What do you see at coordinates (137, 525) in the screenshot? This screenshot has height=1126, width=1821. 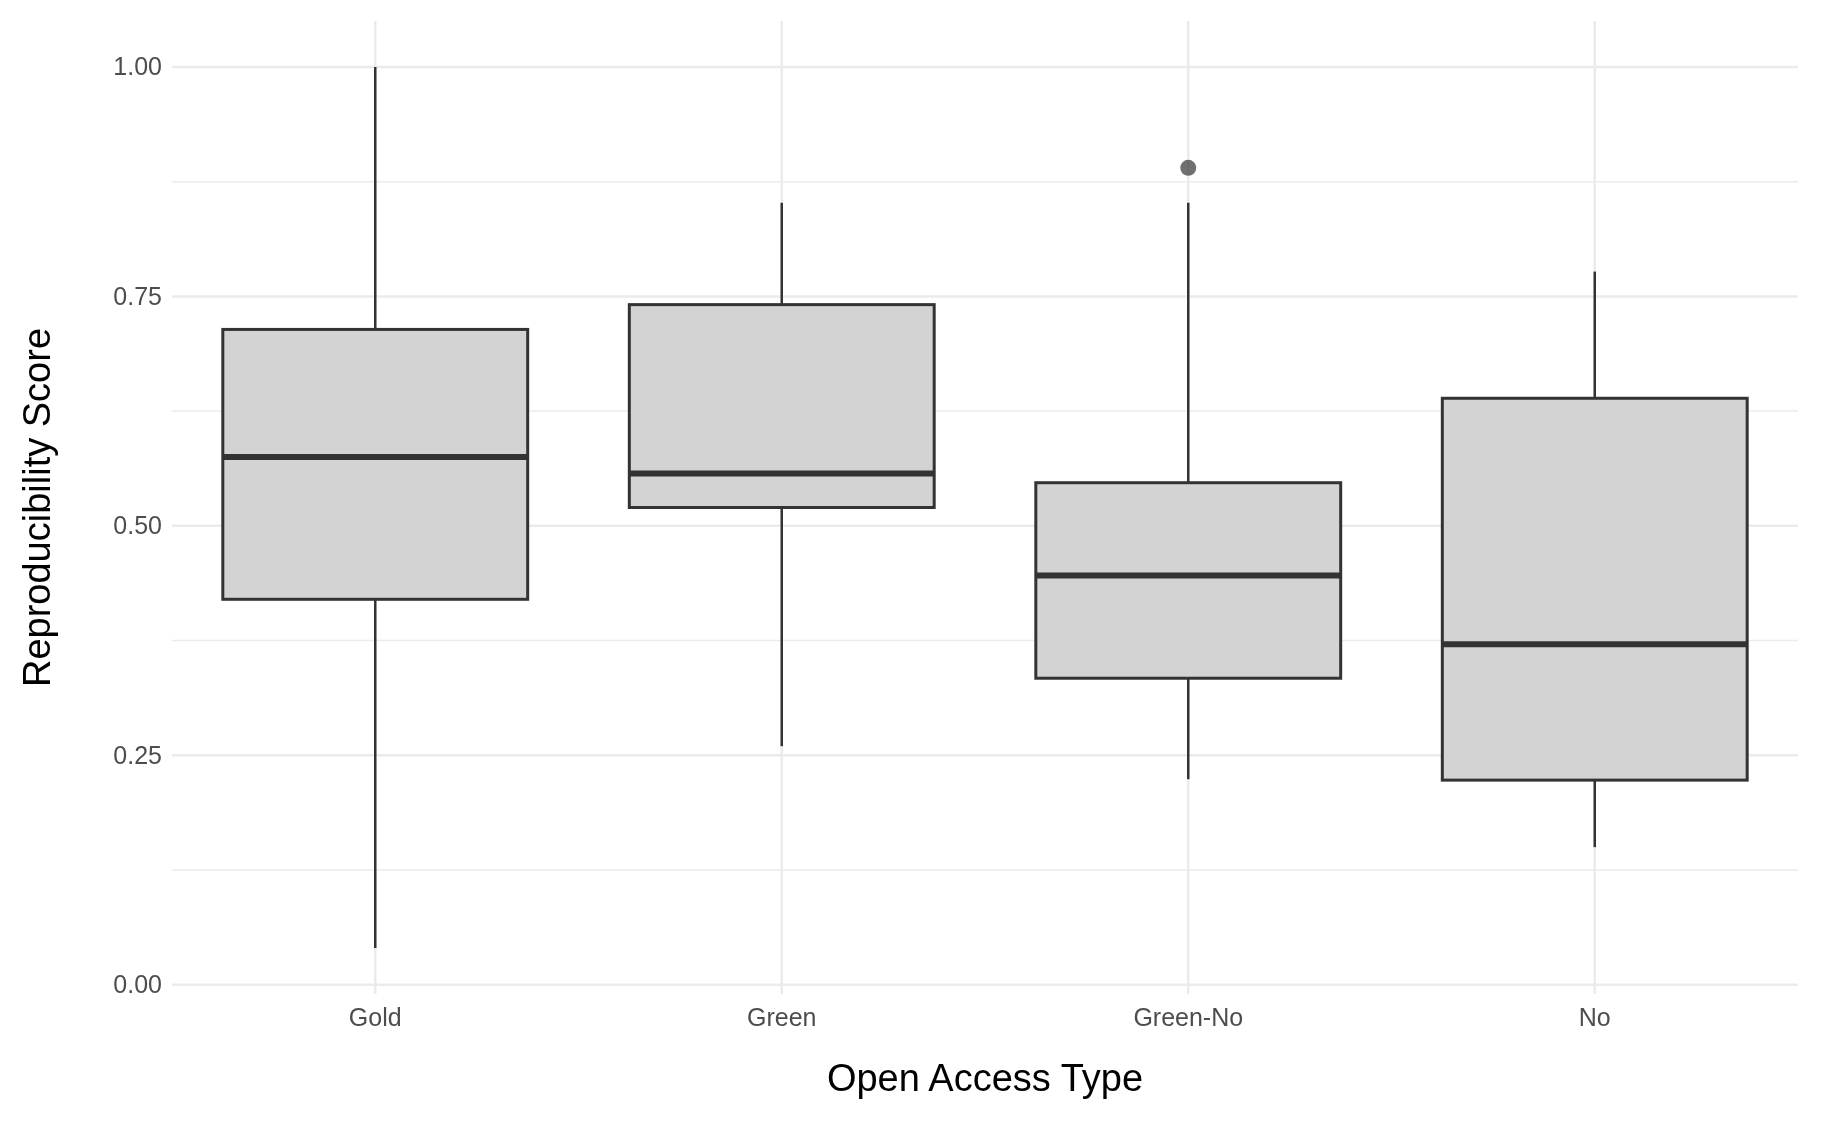 I see `y-tick-label: 0.50` at bounding box center [137, 525].